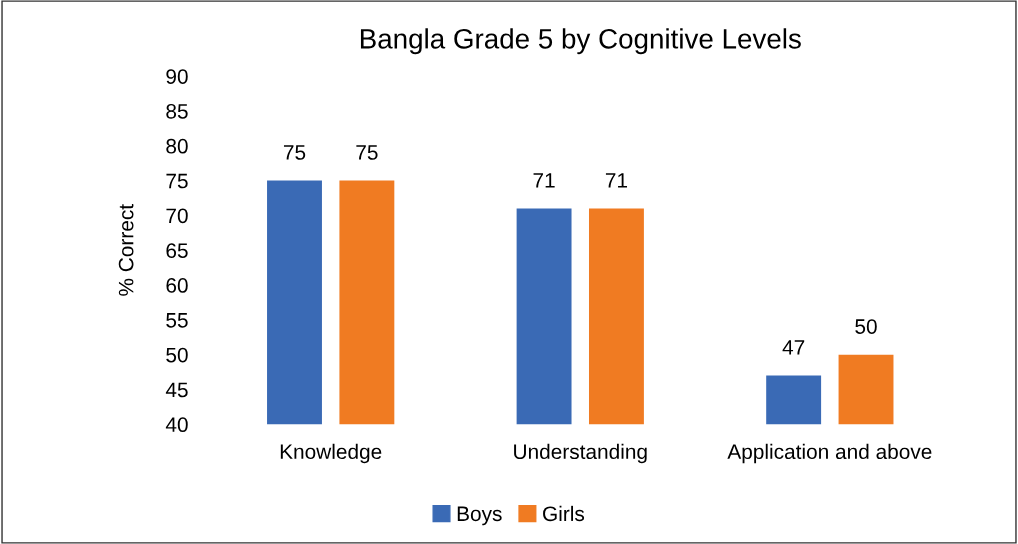  What do you see at coordinates (177, 216) in the screenshot?
I see `y-tick-label: 70` at bounding box center [177, 216].